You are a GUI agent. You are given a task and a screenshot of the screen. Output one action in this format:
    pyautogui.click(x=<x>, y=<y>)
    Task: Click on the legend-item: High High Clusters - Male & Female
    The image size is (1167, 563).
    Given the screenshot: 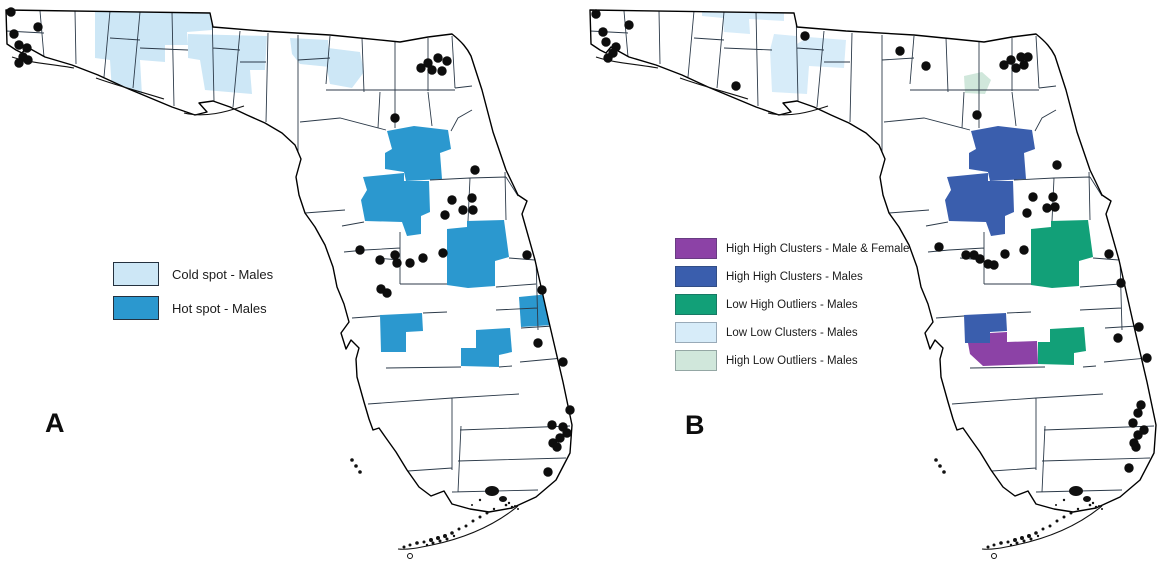 What is the action you would take?
    pyautogui.click(x=792, y=248)
    